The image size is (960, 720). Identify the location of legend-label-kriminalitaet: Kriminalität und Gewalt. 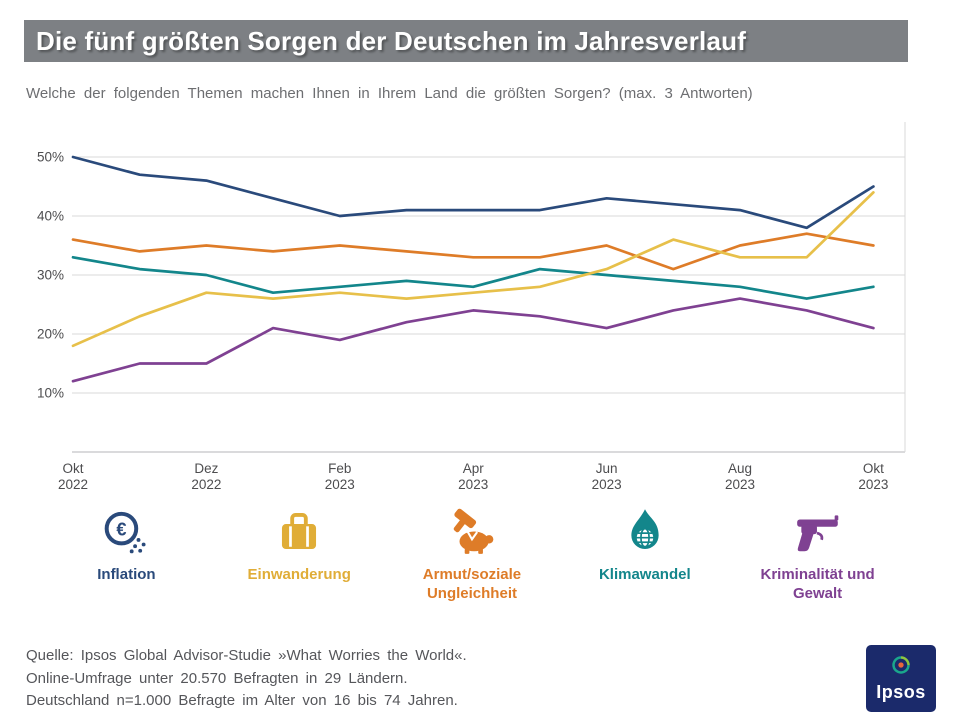
(817, 584).